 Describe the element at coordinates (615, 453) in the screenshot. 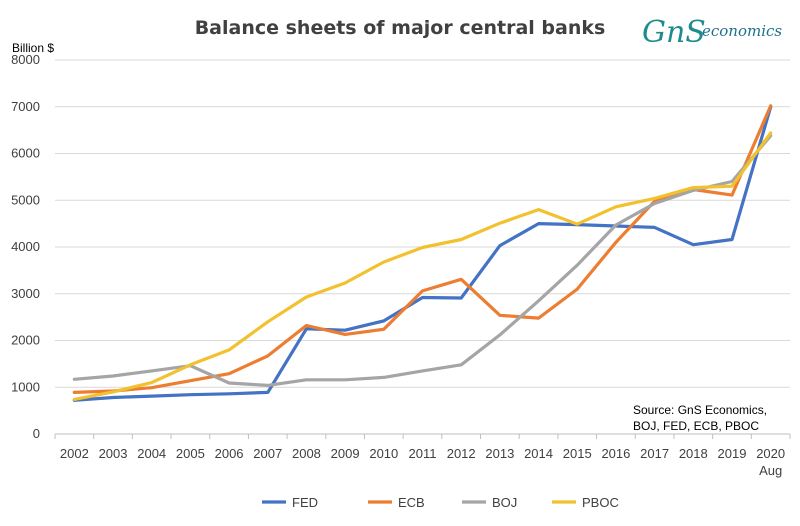

I see `x-tick-label: 2016` at that location.